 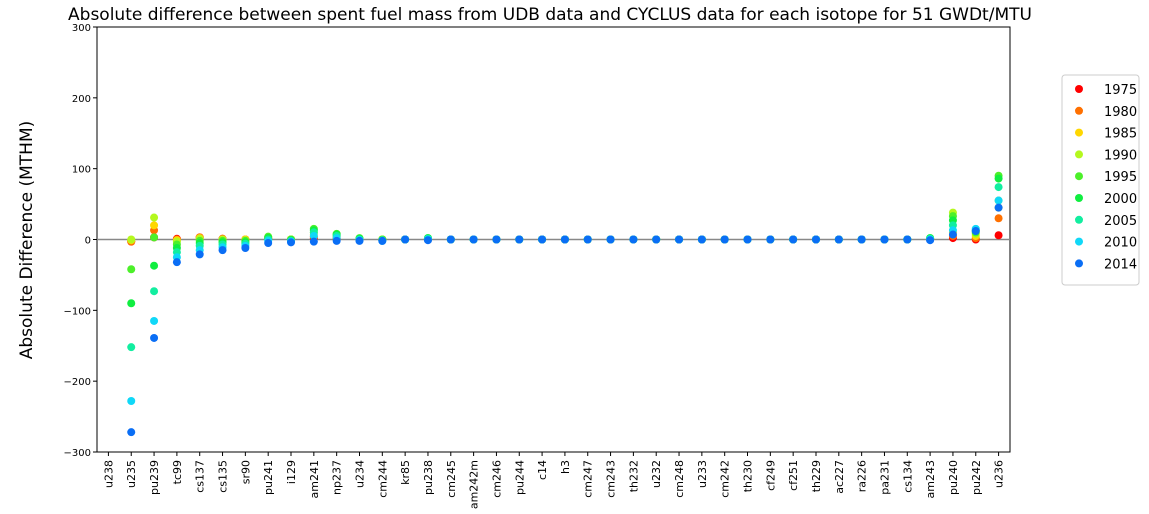 What do you see at coordinates (1120, 134) in the screenshot?
I see `legend-label: 1985` at bounding box center [1120, 134].